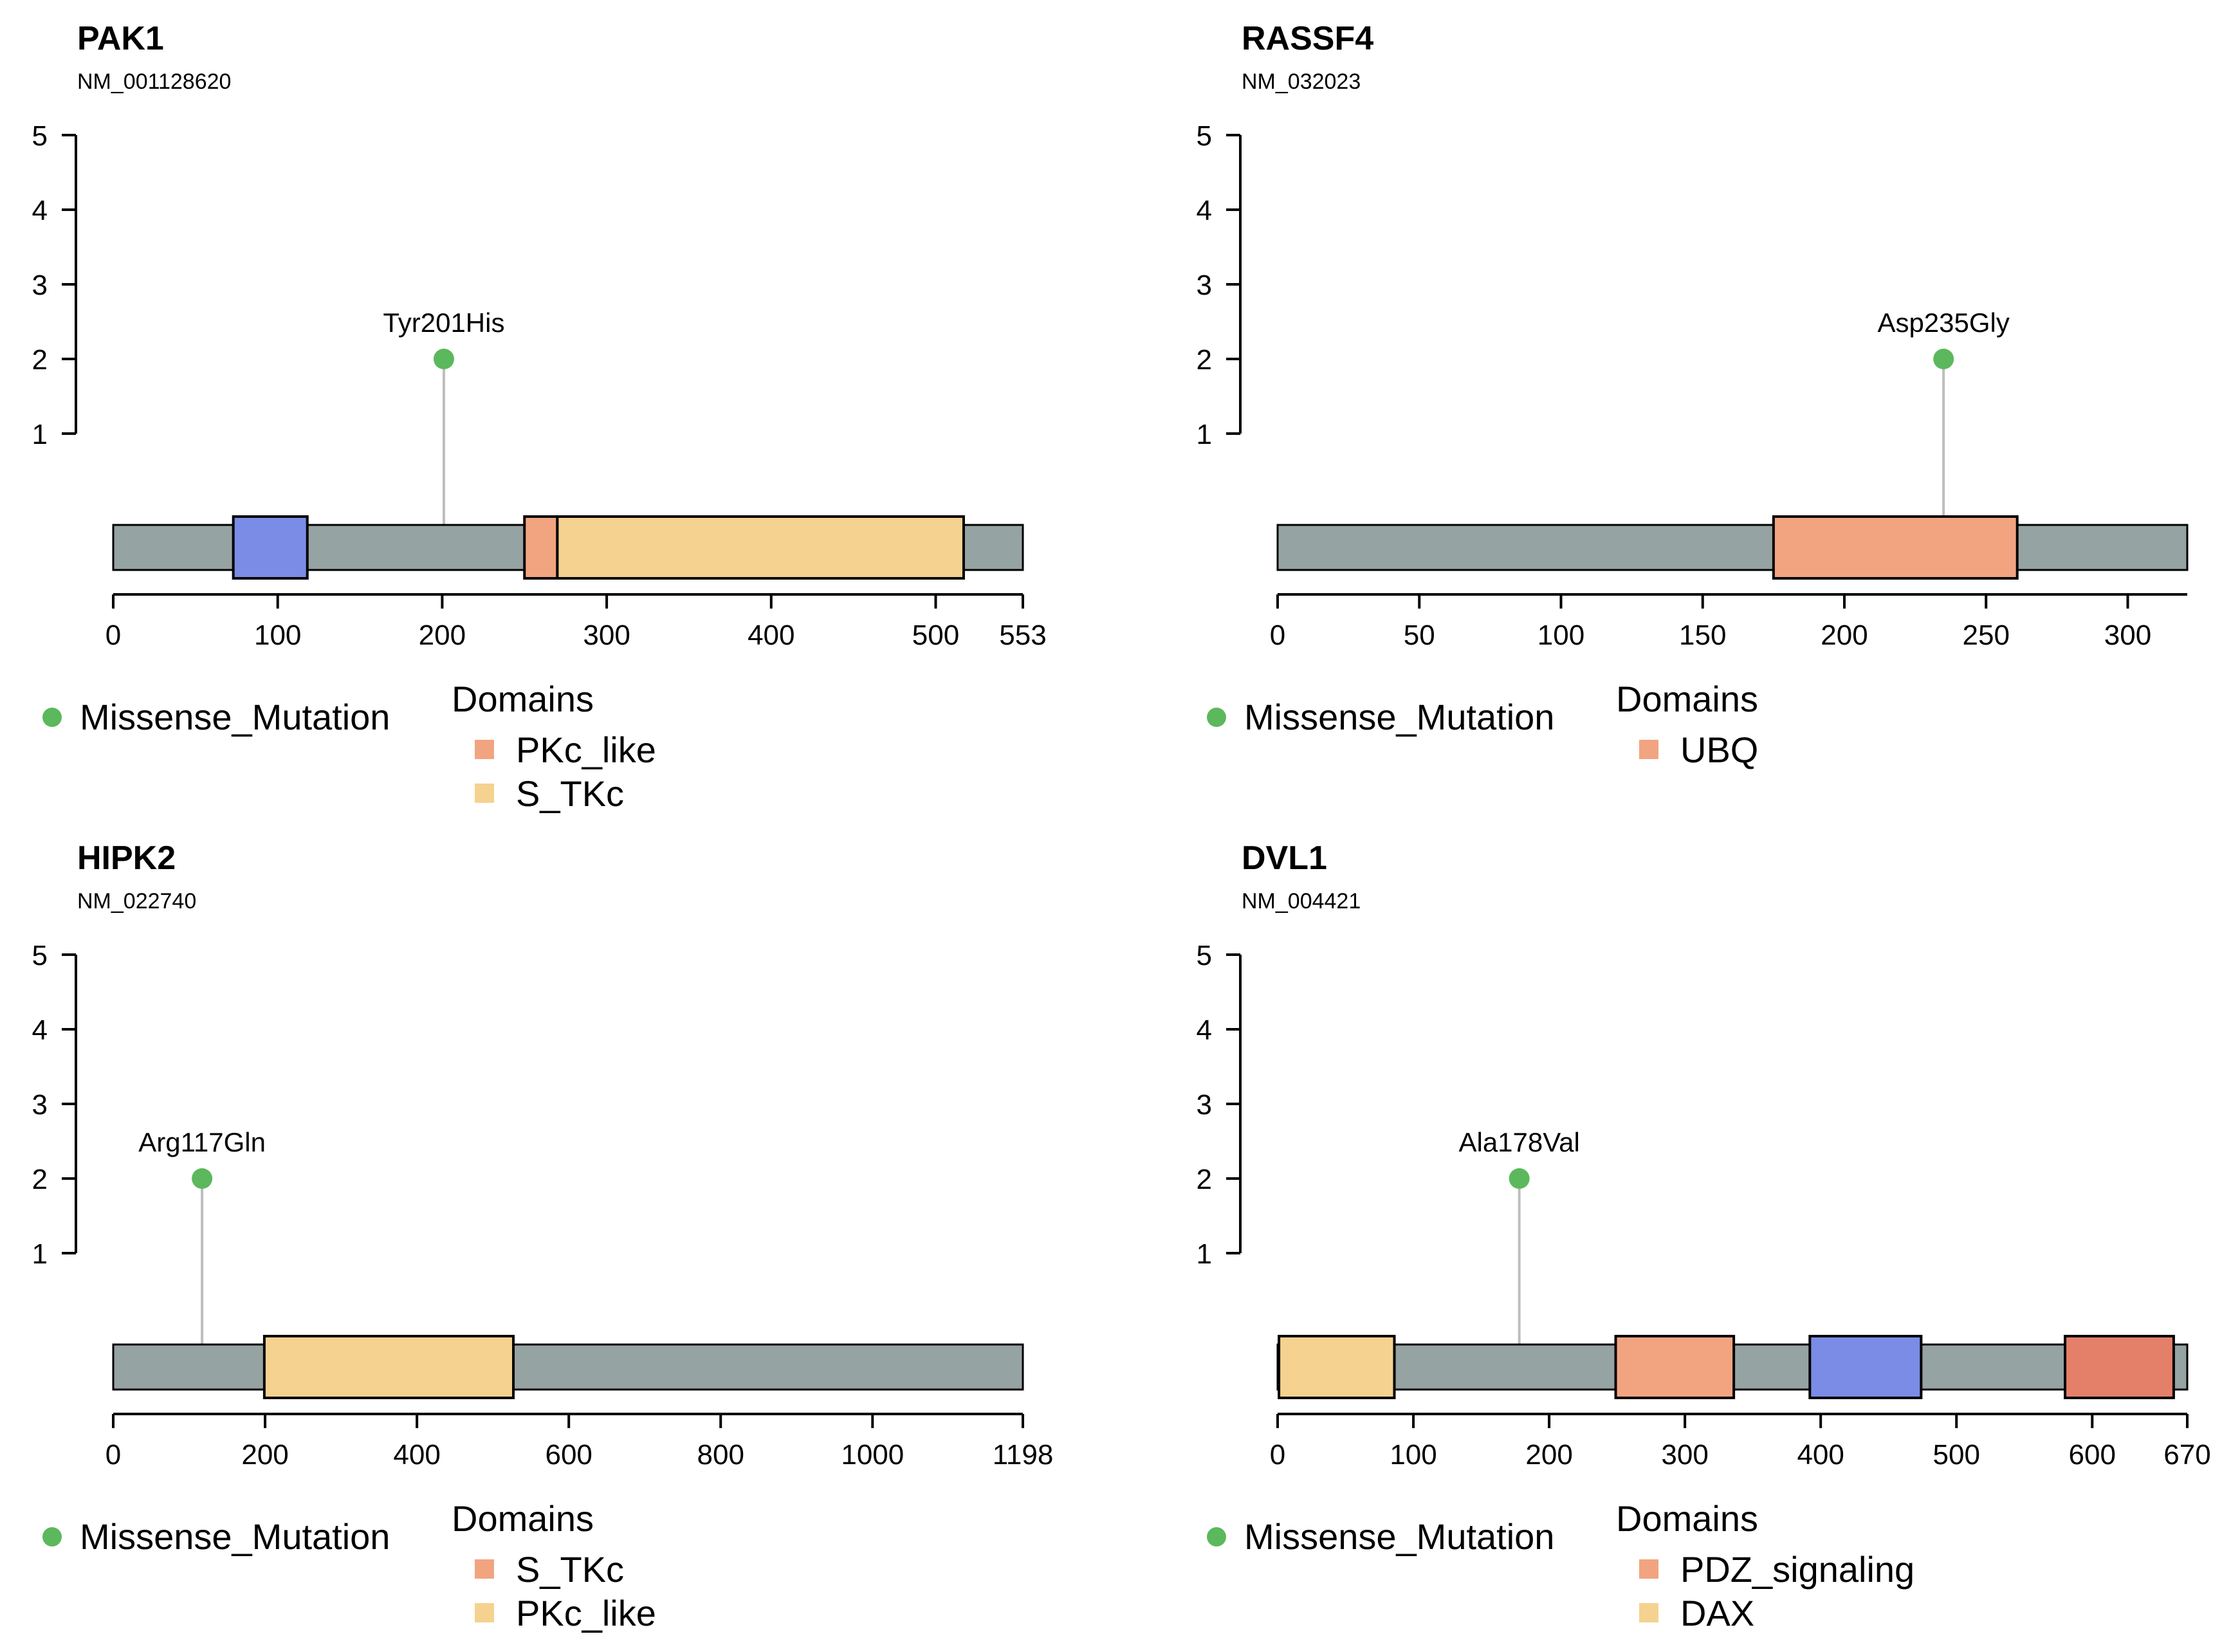 This screenshot has height=1652, width=2231. I want to click on legend-domain-item: UBQ, so click(1698, 749).